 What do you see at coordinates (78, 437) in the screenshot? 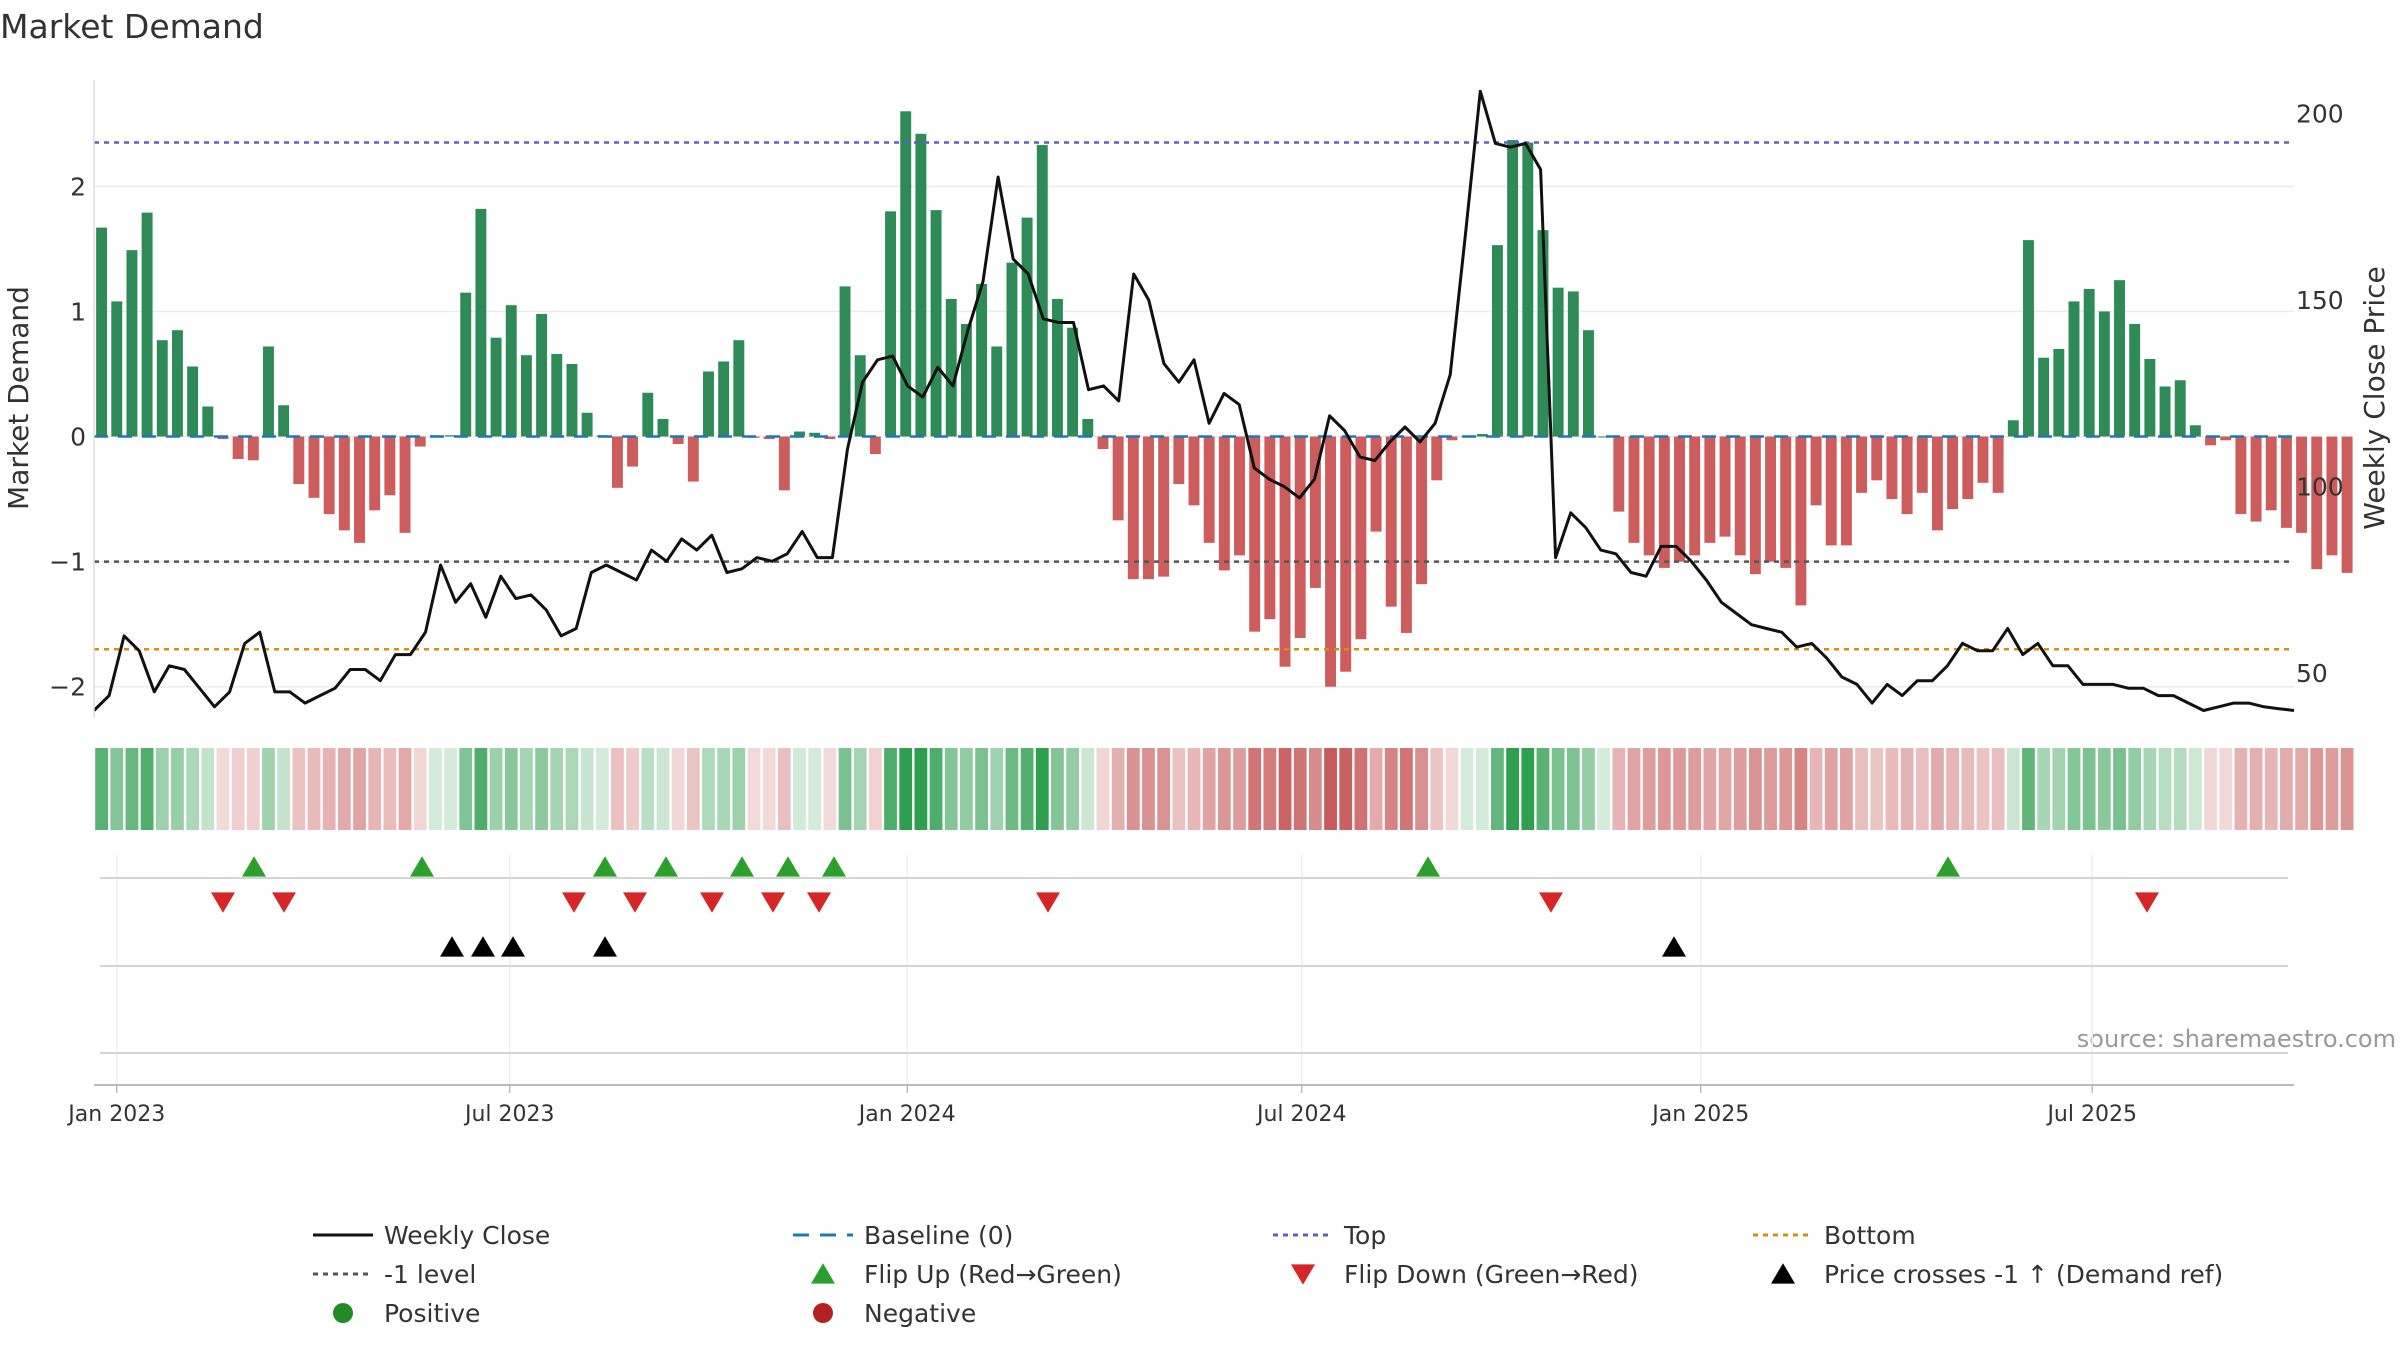
I see `y-tick-label: 0` at bounding box center [78, 437].